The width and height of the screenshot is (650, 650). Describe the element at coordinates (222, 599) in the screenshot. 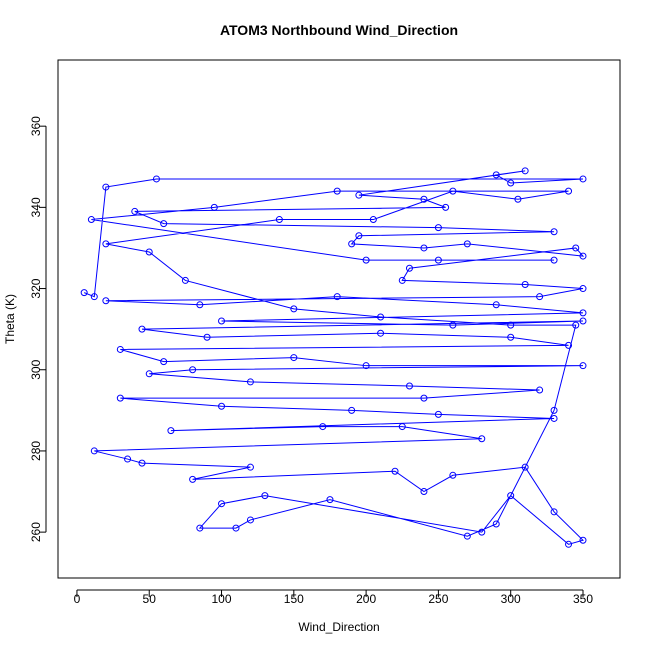

I see `x-tick-label: 100` at that location.